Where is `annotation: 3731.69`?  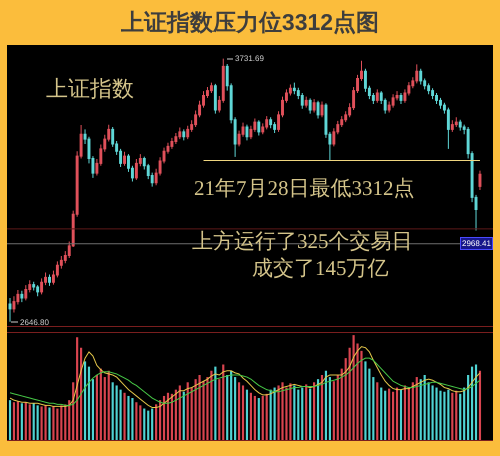
annotation: 3731.69 is located at coordinates (249, 58).